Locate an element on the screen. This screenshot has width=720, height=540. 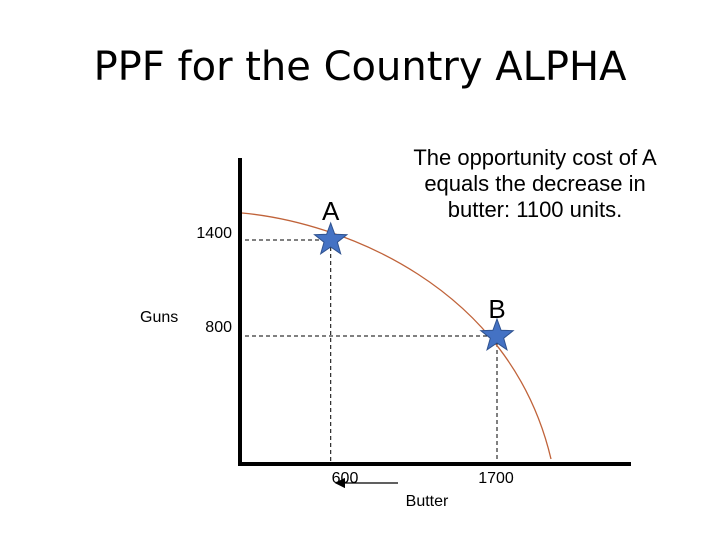
y-tick-label-800: 800 is located at coordinates (218, 327).